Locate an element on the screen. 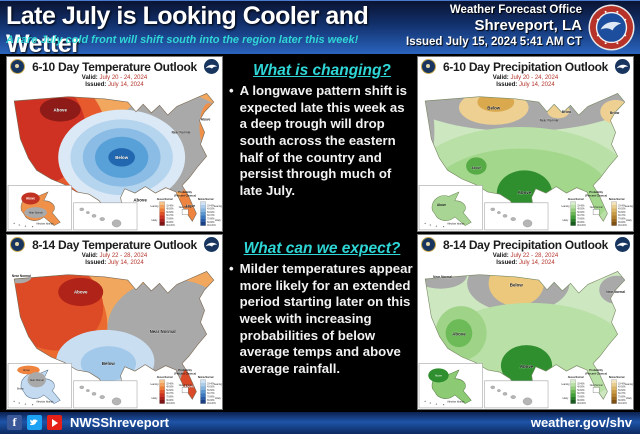  region-label-below-texas: Below is located at coordinates (108, 363).